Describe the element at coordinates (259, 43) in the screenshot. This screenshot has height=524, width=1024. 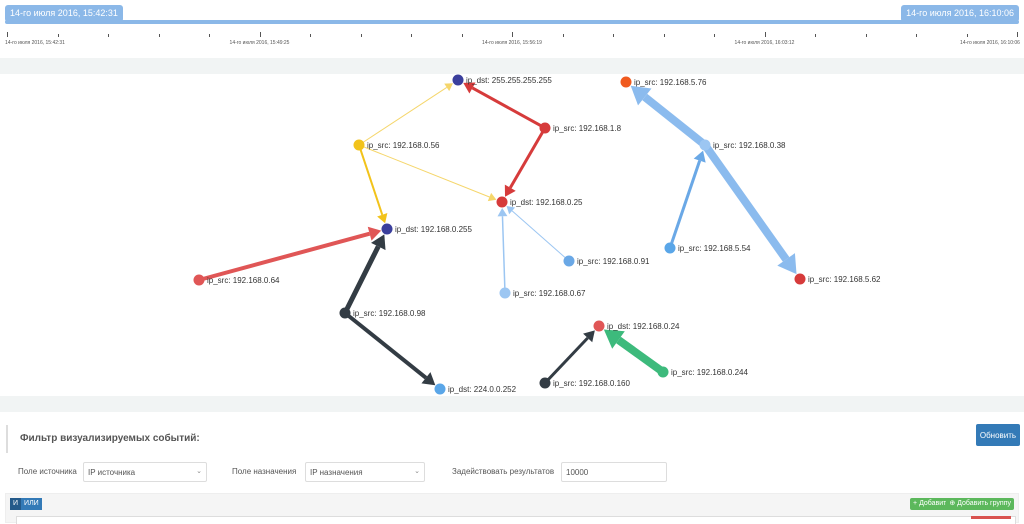
I see `timeline-tick-label: 14-го июля 2016, 15:49:25` at that location.